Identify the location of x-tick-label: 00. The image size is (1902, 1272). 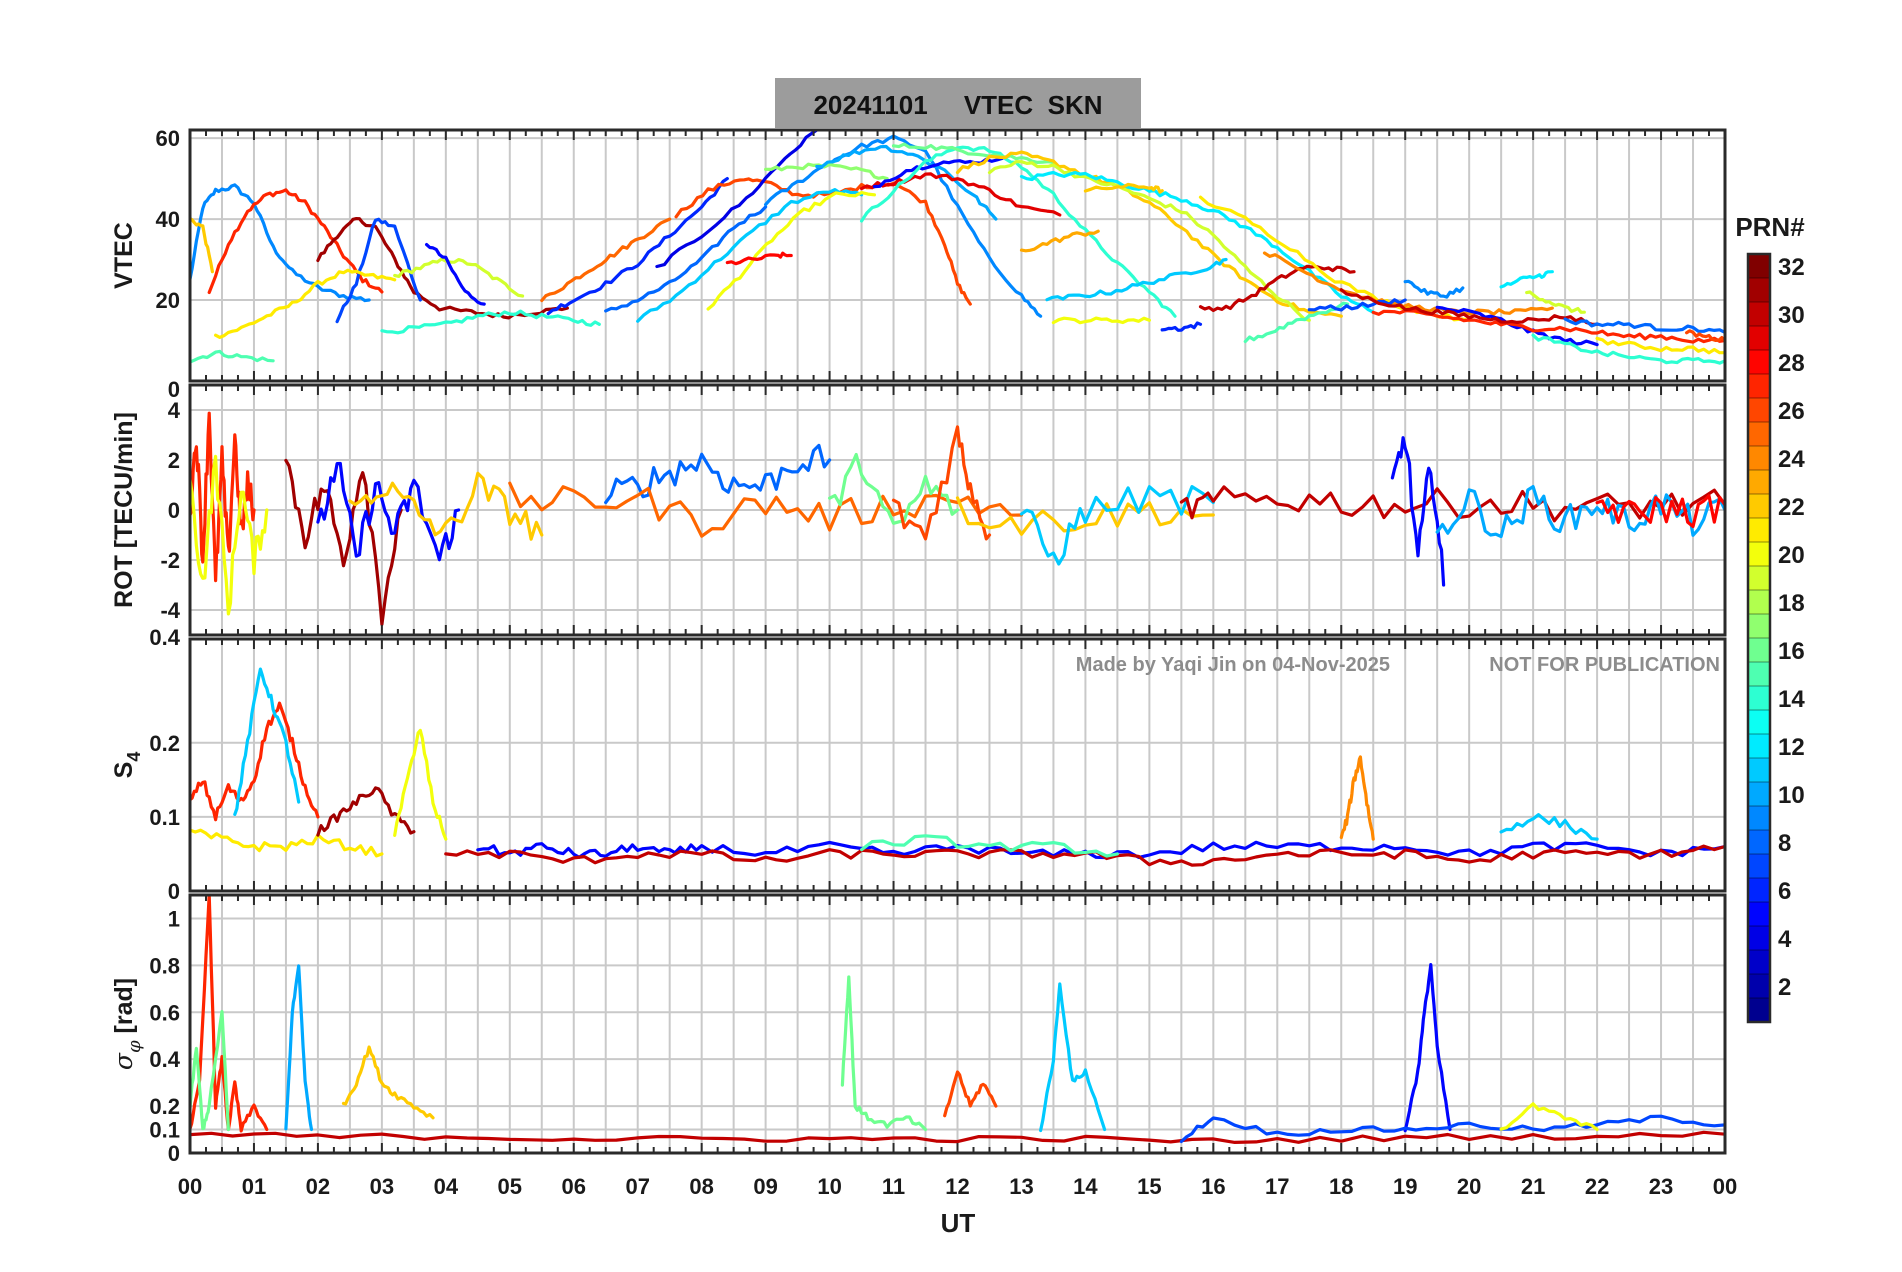
(1725, 1186).